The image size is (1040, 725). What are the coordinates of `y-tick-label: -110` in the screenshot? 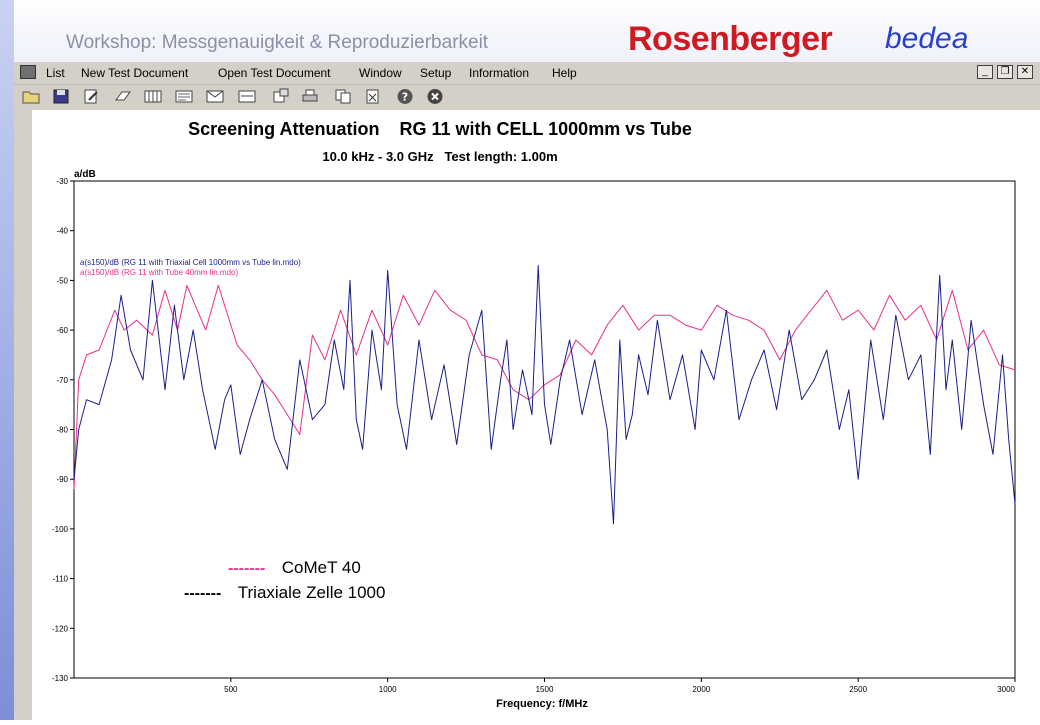 It's located at (61, 579).